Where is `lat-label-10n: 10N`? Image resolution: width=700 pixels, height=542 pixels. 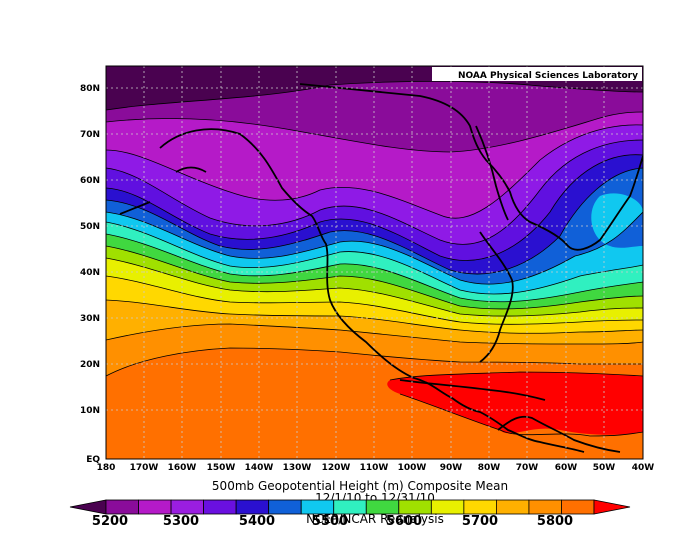 lat-label-10n: 10N is located at coordinates (90, 411).